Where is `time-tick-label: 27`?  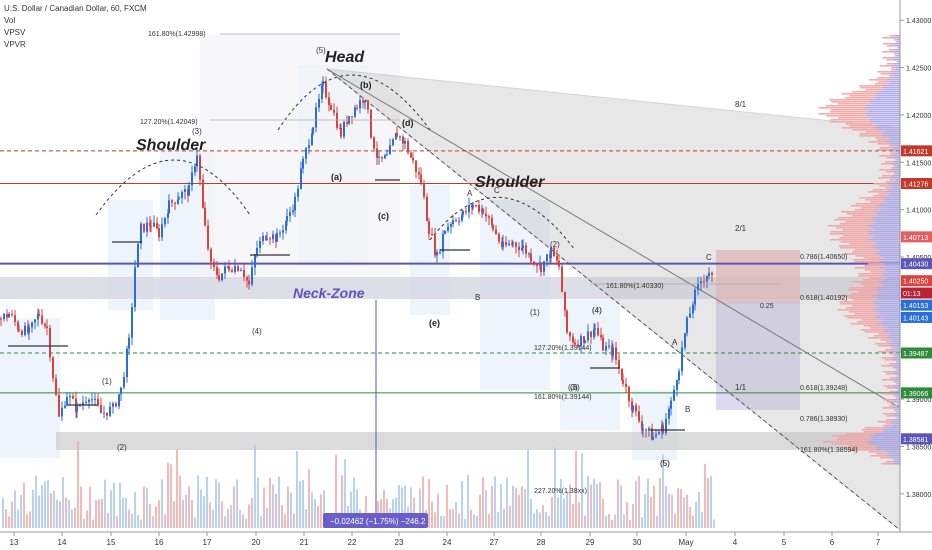
time-tick-label: 27 is located at coordinates (494, 542).